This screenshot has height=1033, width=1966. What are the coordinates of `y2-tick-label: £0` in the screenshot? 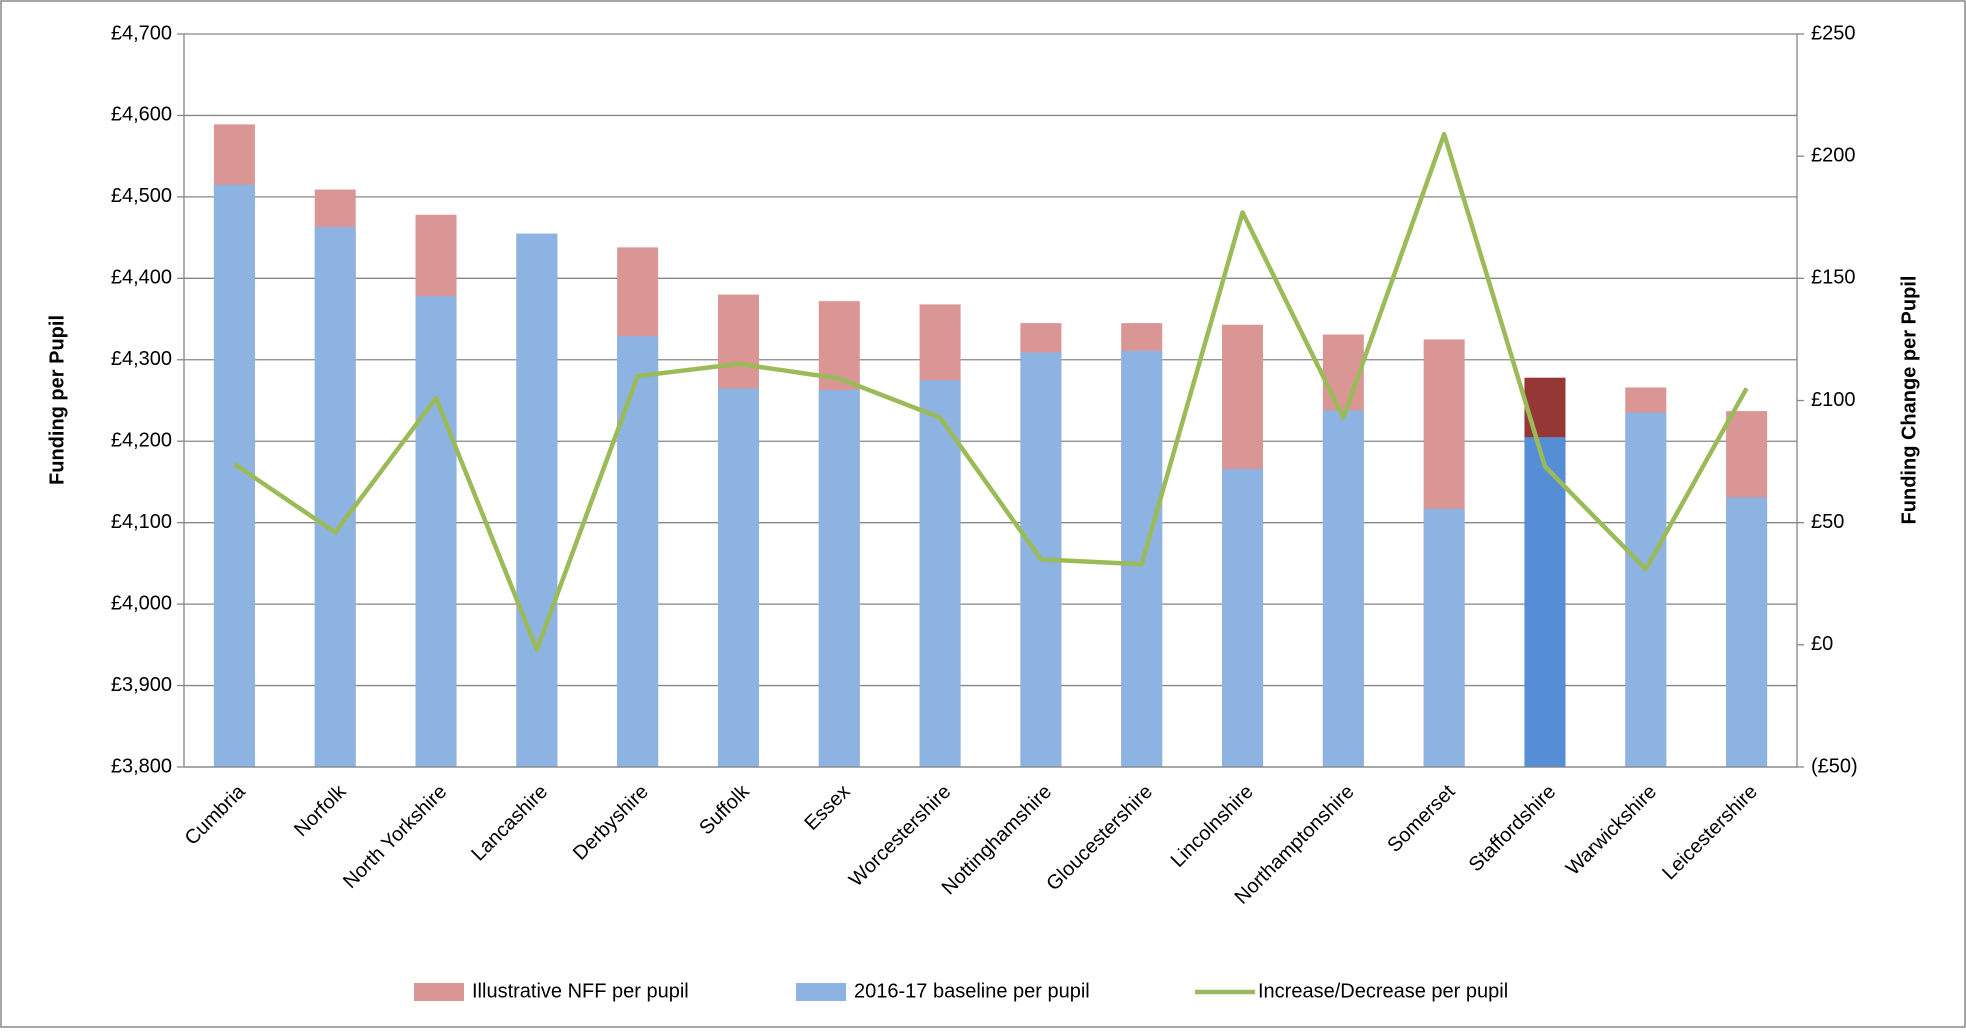 It's located at (1822, 644).